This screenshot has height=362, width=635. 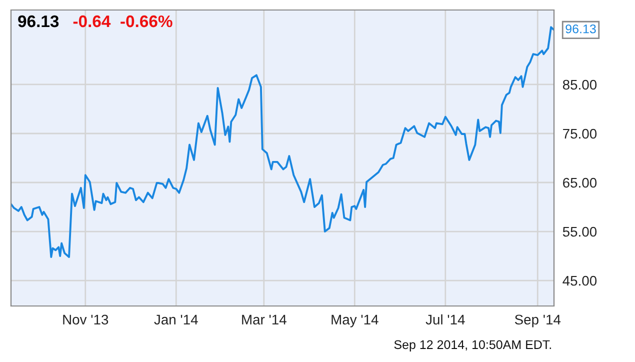 I want to click on x-tick-label: May '14, so click(x=355, y=321).